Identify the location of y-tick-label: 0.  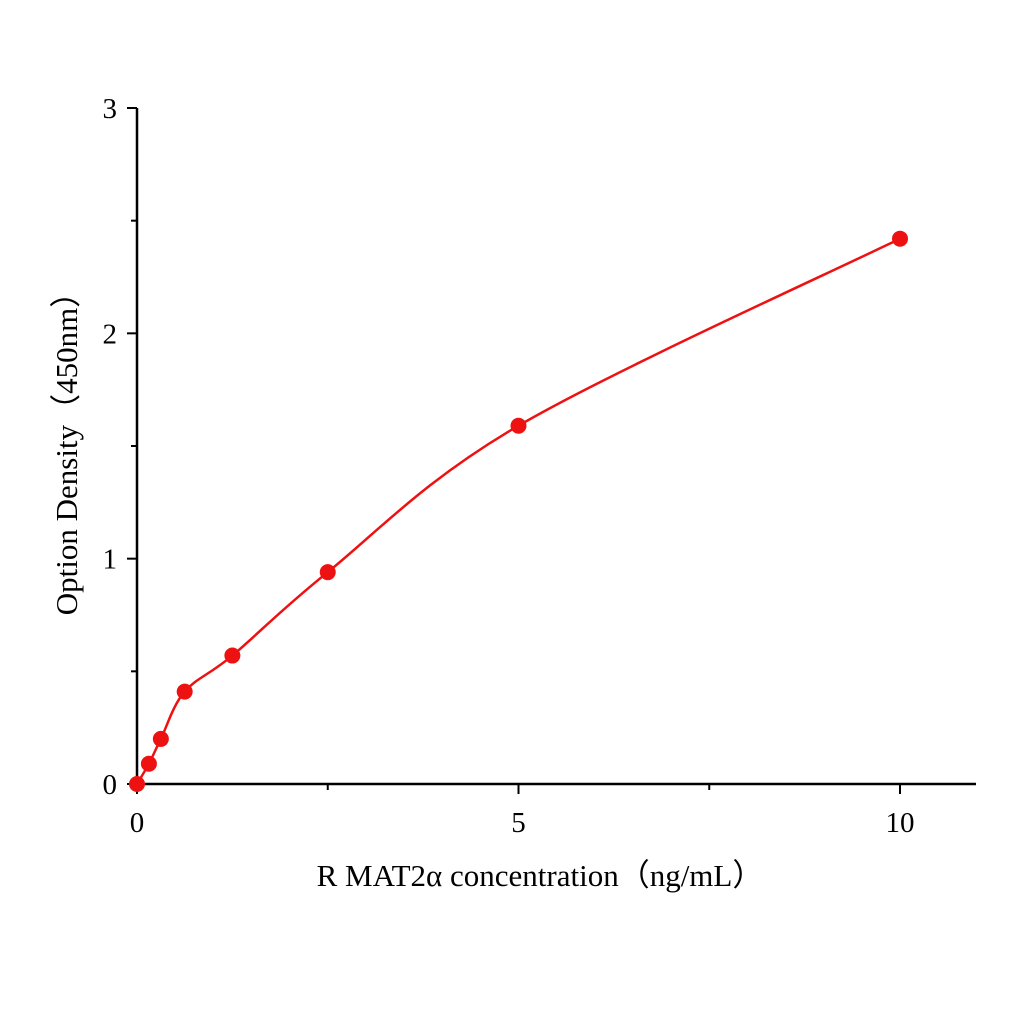
(110, 785).